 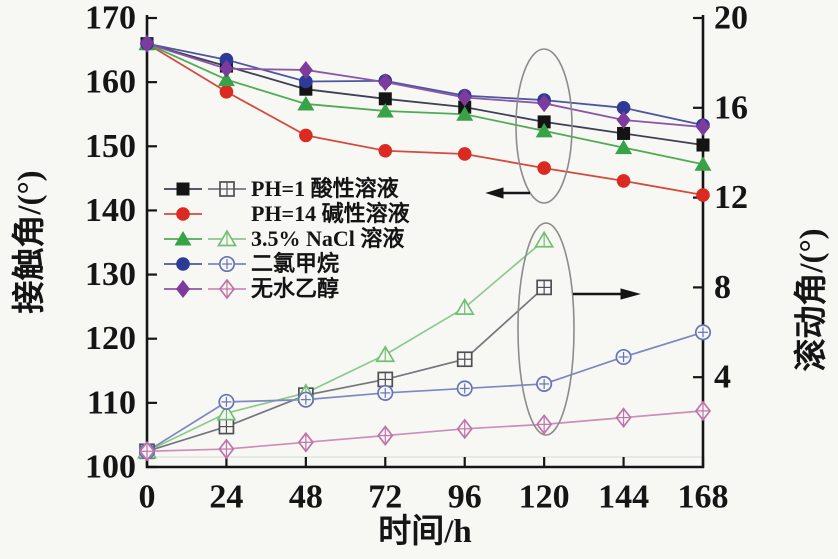 I want to click on legend-label: PH=1 酸性溶液, so click(x=325, y=188).